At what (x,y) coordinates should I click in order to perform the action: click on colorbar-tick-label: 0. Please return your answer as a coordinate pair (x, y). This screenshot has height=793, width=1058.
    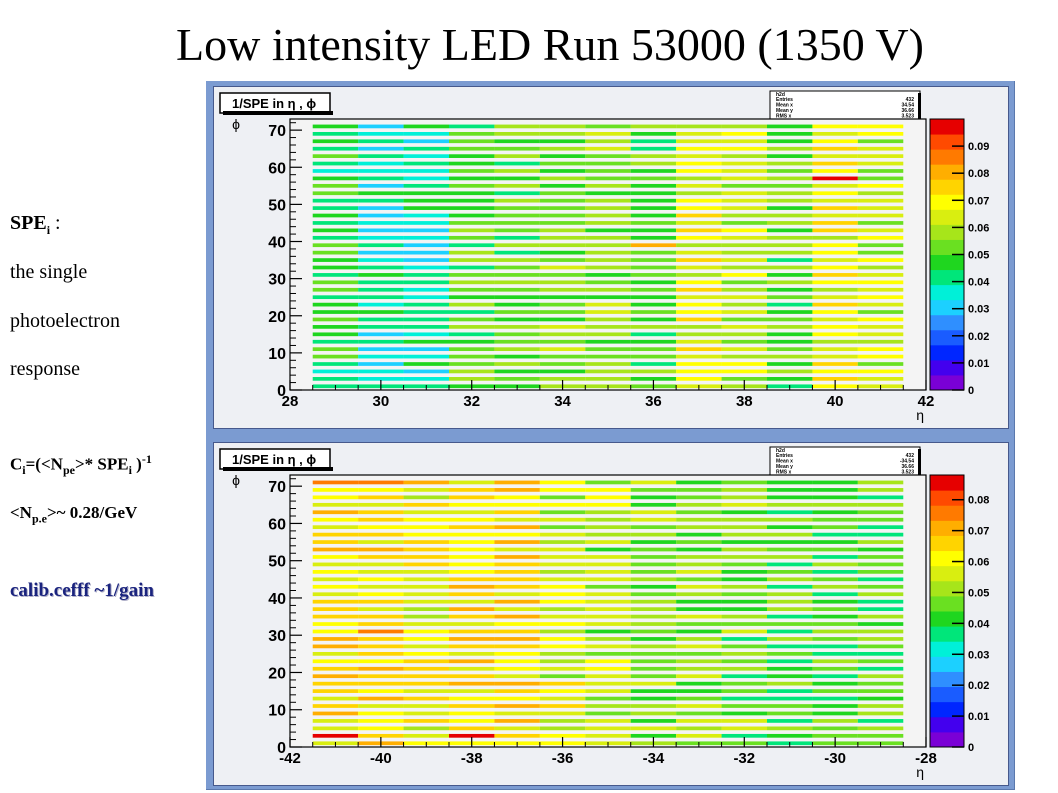
    Looking at the image, I should click on (971, 748).